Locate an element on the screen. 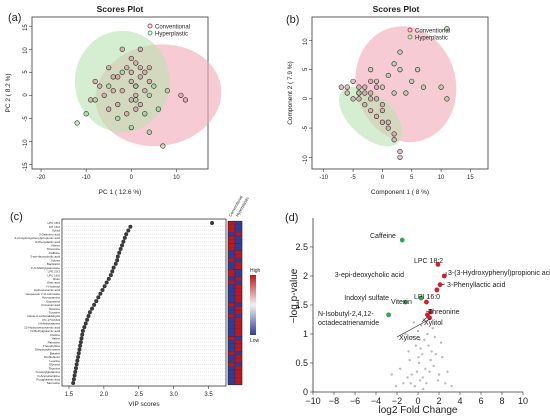  b-xtick-label: 15 is located at coordinates (470, 178).